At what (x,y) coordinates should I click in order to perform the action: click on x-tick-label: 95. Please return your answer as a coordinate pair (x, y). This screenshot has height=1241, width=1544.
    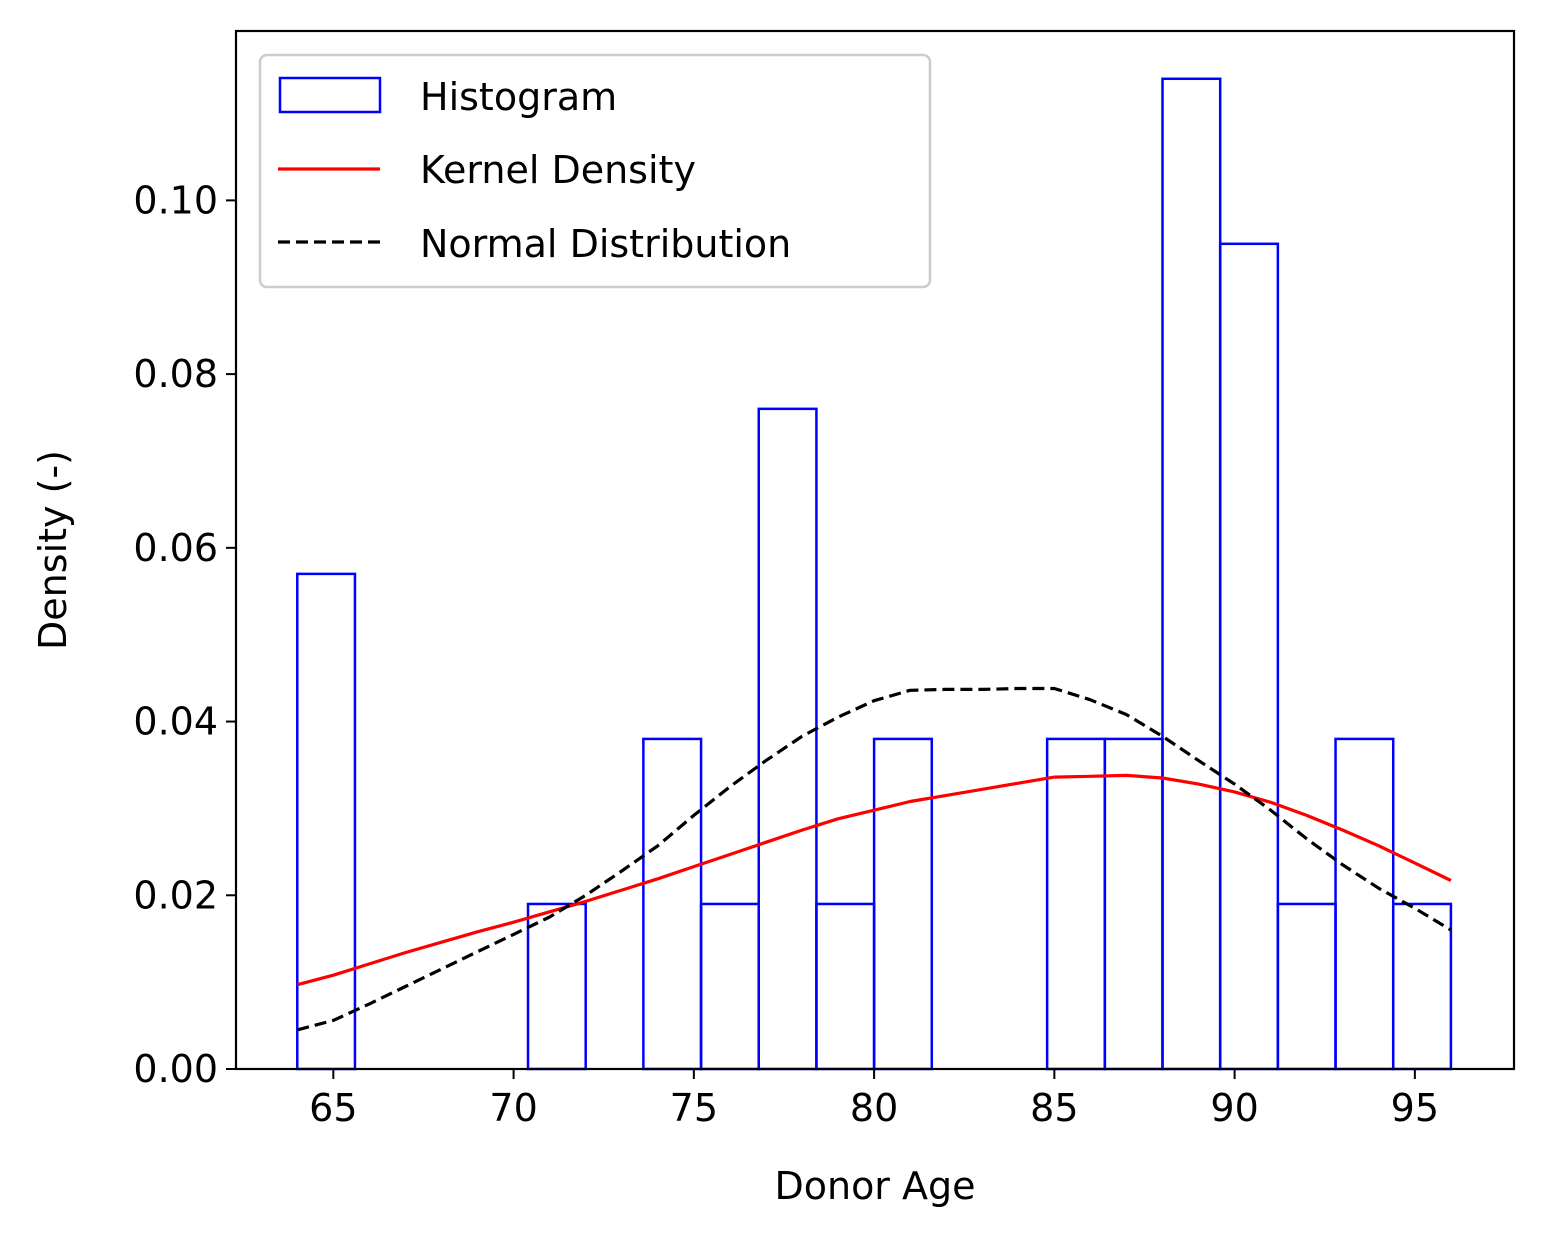
    Looking at the image, I should click on (1415, 1108).